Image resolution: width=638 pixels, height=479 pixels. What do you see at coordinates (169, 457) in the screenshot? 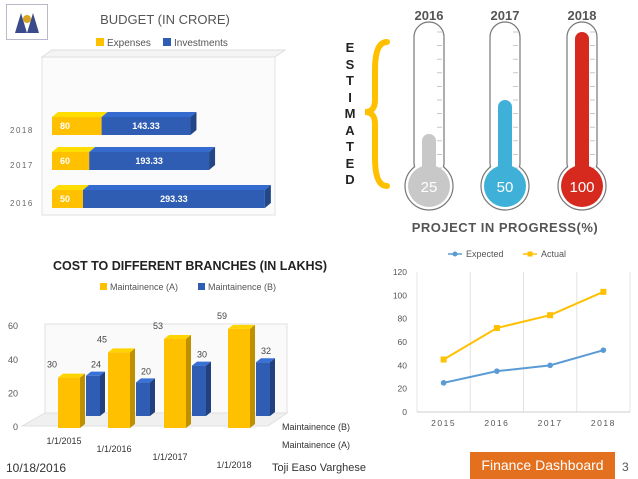
I see `x-tick-label: 1/1/2017` at bounding box center [169, 457].